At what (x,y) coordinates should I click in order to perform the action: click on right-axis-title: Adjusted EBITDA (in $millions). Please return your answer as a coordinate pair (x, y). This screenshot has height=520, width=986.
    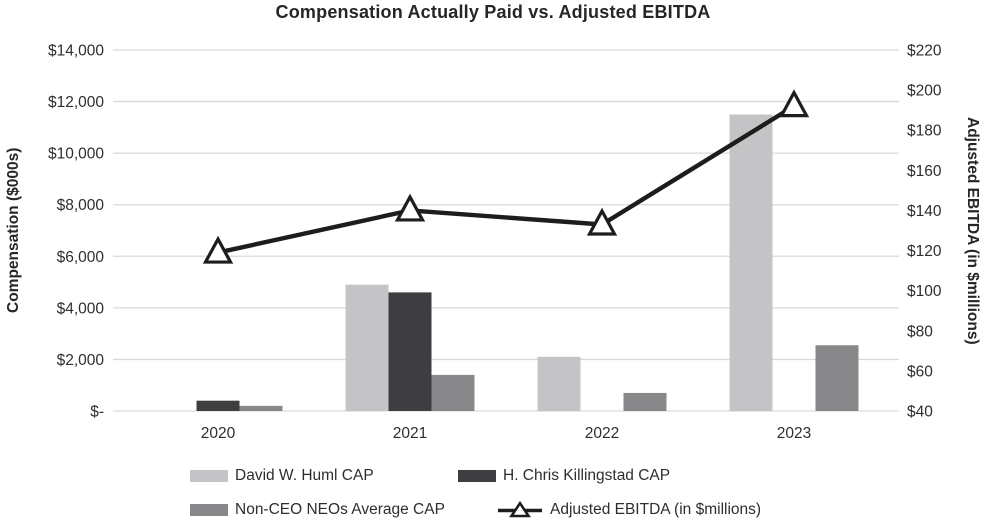
    Looking at the image, I should click on (972, 230).